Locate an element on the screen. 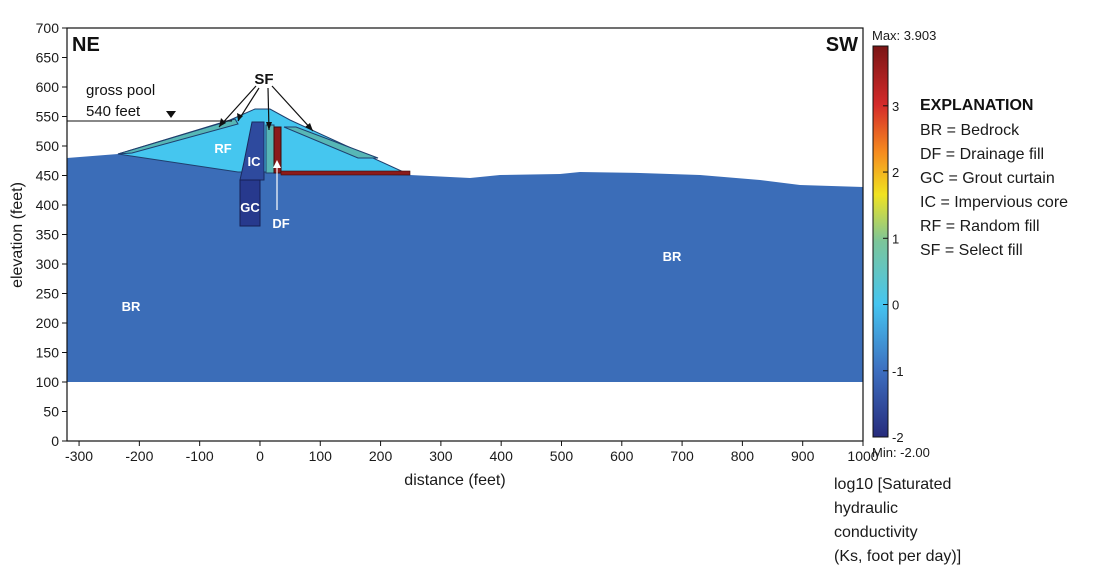 This screenshot has height=580, width=1100. x-tick-label: 300 is located at coordinates (441, 456).